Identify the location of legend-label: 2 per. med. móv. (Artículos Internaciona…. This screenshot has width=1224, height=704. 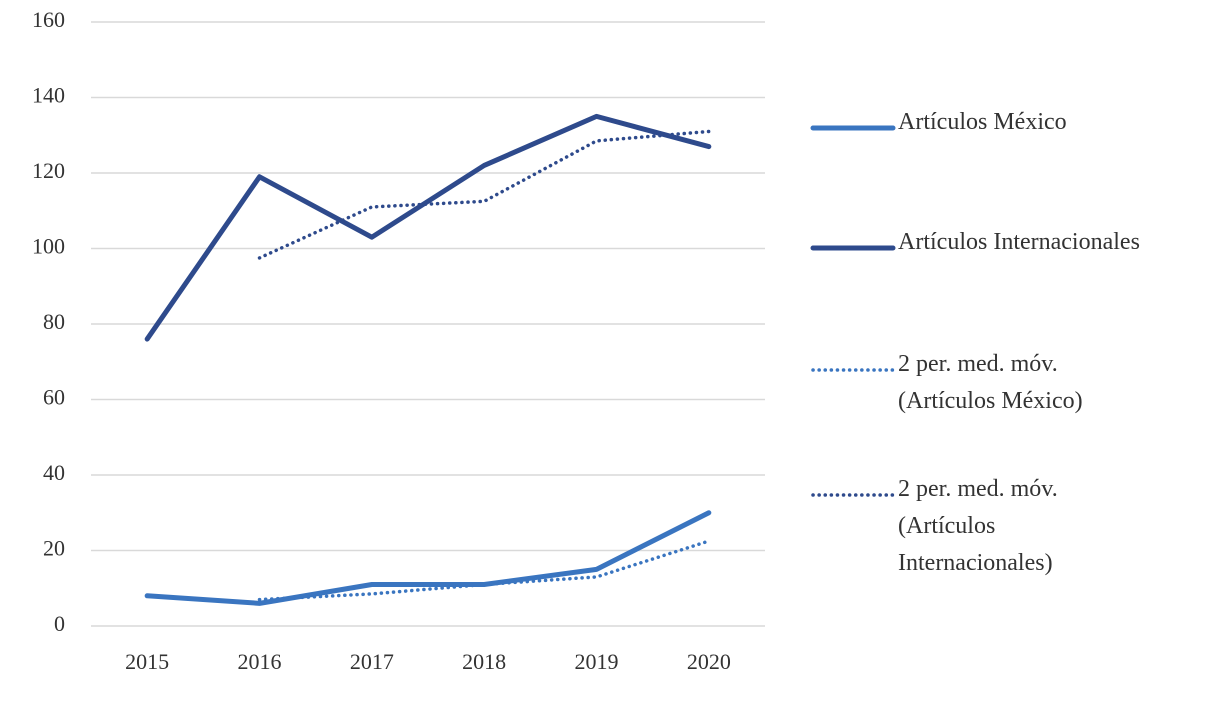
(978, 526).